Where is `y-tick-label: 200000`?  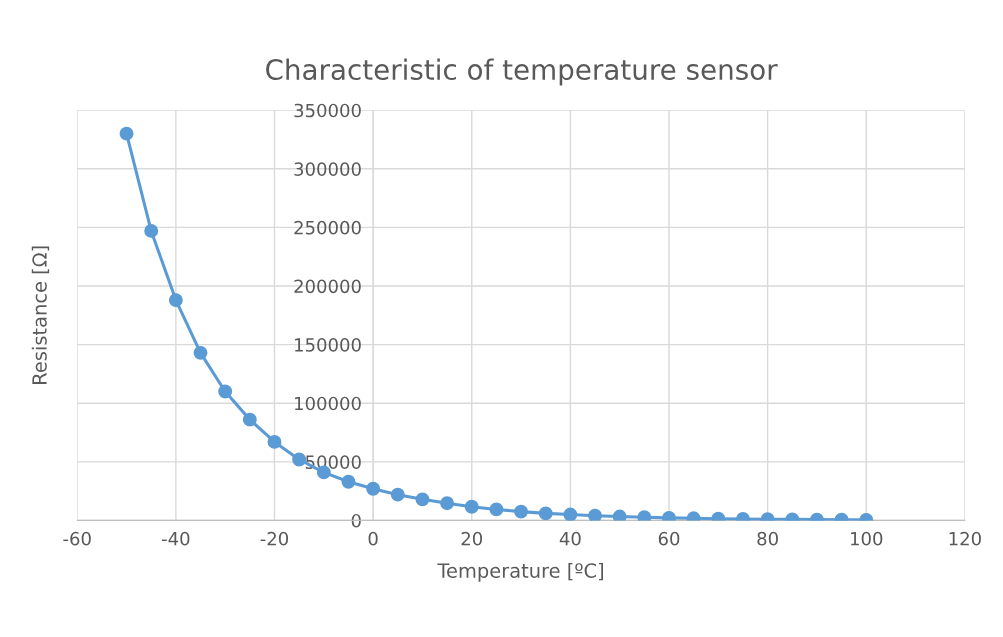
y-tick-label: 200000 is located at coordinates (327, 286).